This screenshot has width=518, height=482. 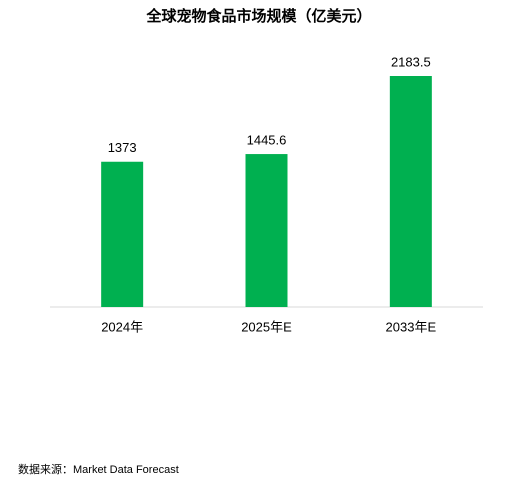 What do you see at coordinates (411, 61) in the screenshot?
I see `data-label: 2183.5` at bounding box center [411, 61].